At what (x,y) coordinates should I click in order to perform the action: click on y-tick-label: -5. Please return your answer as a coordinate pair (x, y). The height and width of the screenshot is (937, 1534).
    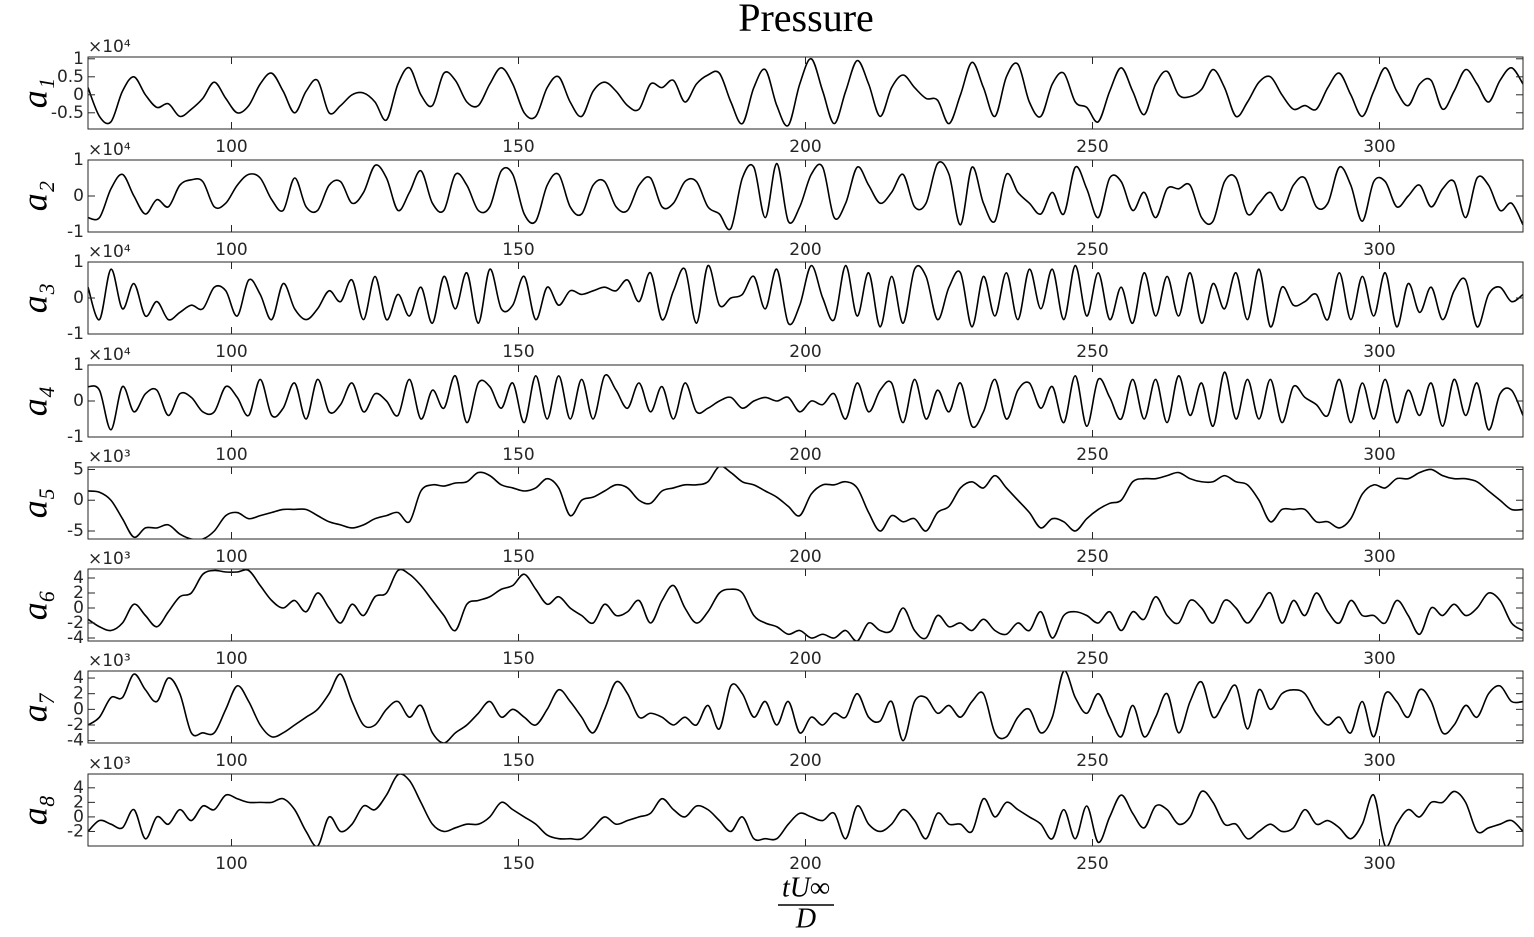
    Looking at the image, I should click on (75, 531).